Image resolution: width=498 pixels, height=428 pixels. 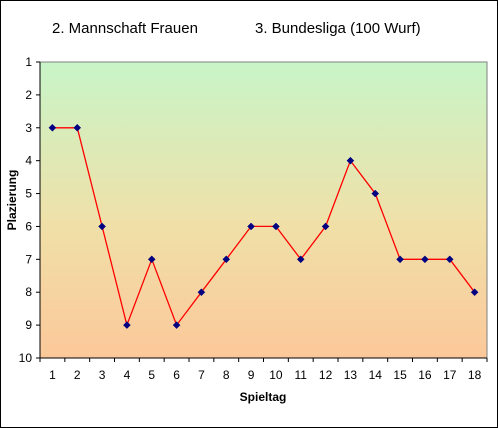 I want to click on x-tick-label: 1, so click(x=52, y=375).